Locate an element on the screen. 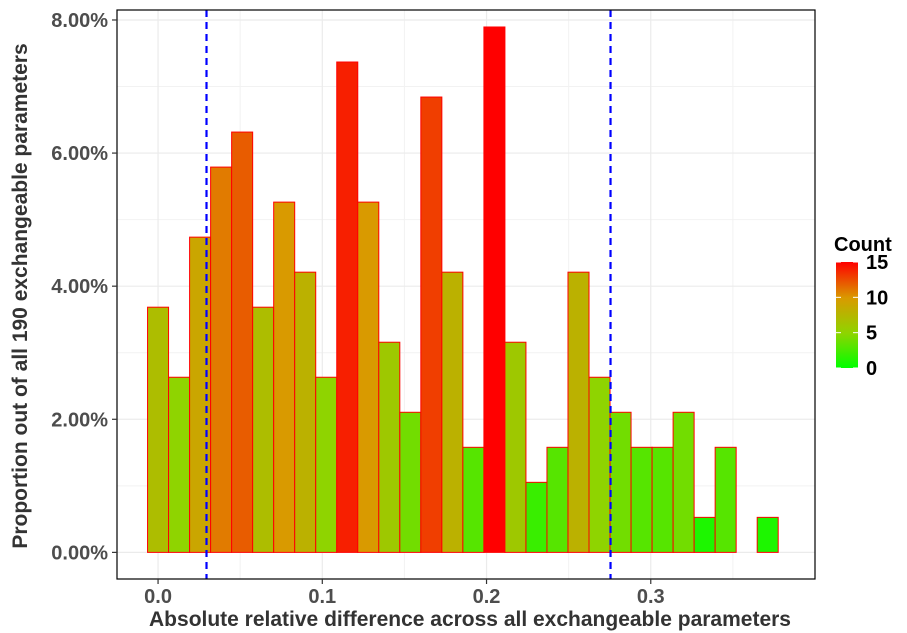 The image size is (907, 633). y-tick-label: 2.00% is located at coordinates (79, 420).